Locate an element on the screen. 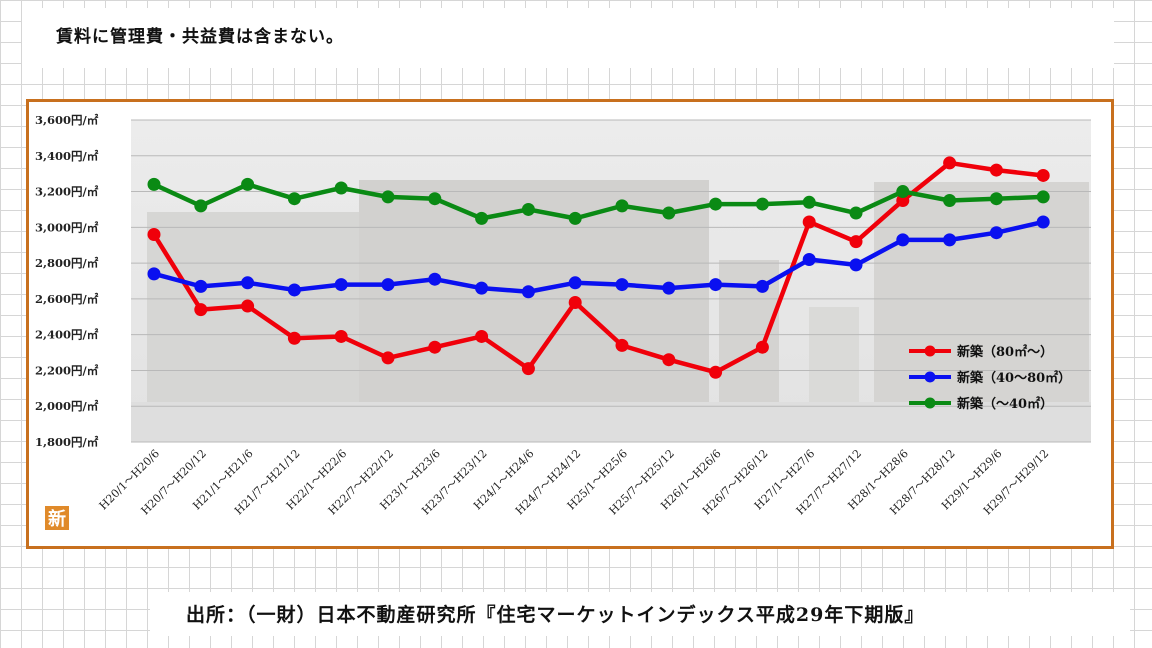  y-tick-label: 3,400円/㎡ is located at coordinates (67, 156).